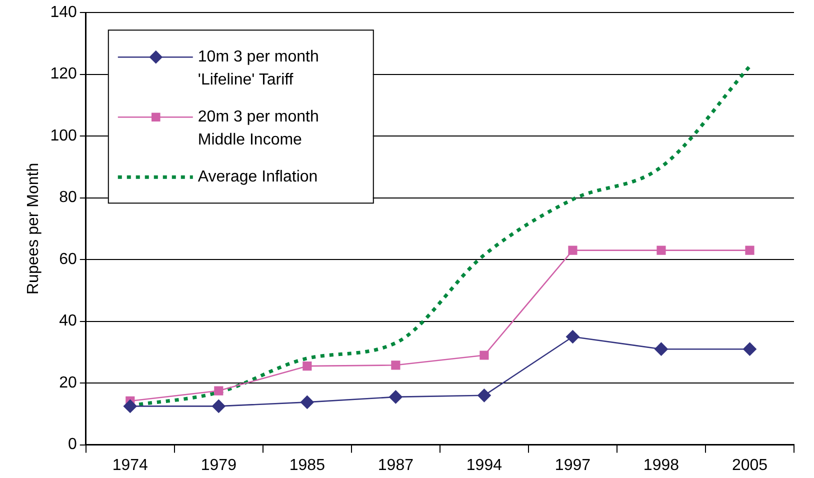  What do you see at coordinates (307, 465) in the screenshot?
I see `x-tick-label: 1985` at bounding box center [307, 465].